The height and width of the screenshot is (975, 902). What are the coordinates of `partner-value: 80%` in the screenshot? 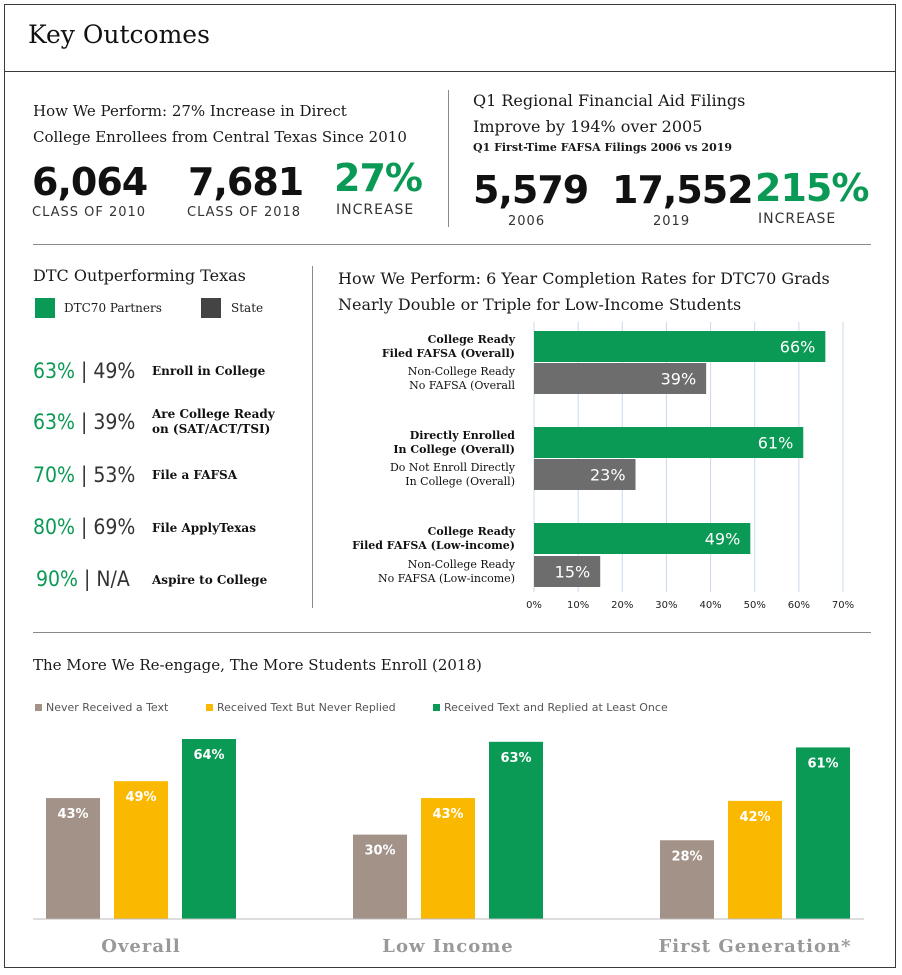 It's located at (54, 527).